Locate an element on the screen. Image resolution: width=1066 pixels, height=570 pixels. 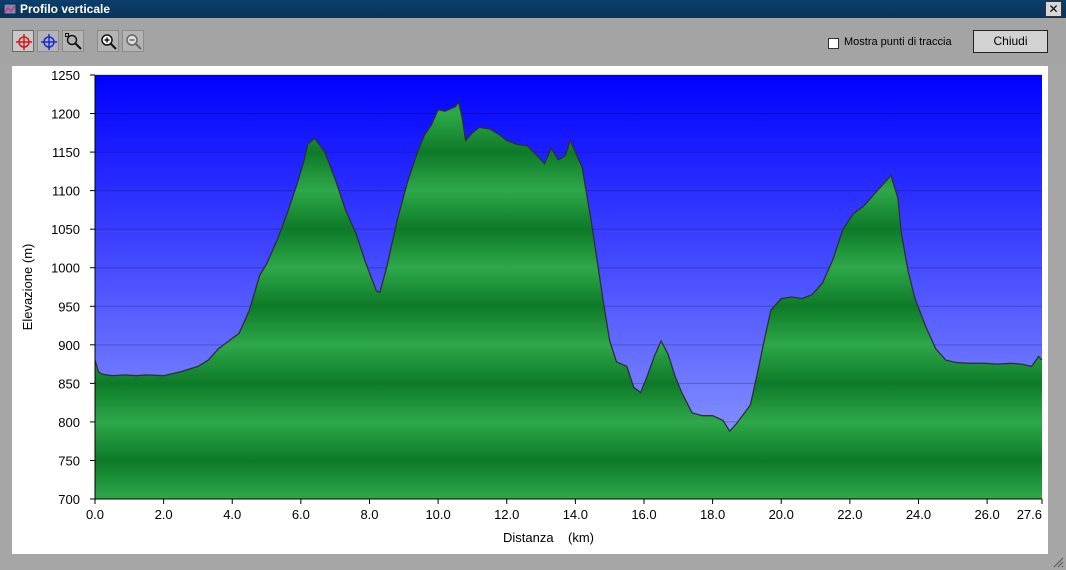
x-tick-label: 18.0 is located at coordinates (712, 514).